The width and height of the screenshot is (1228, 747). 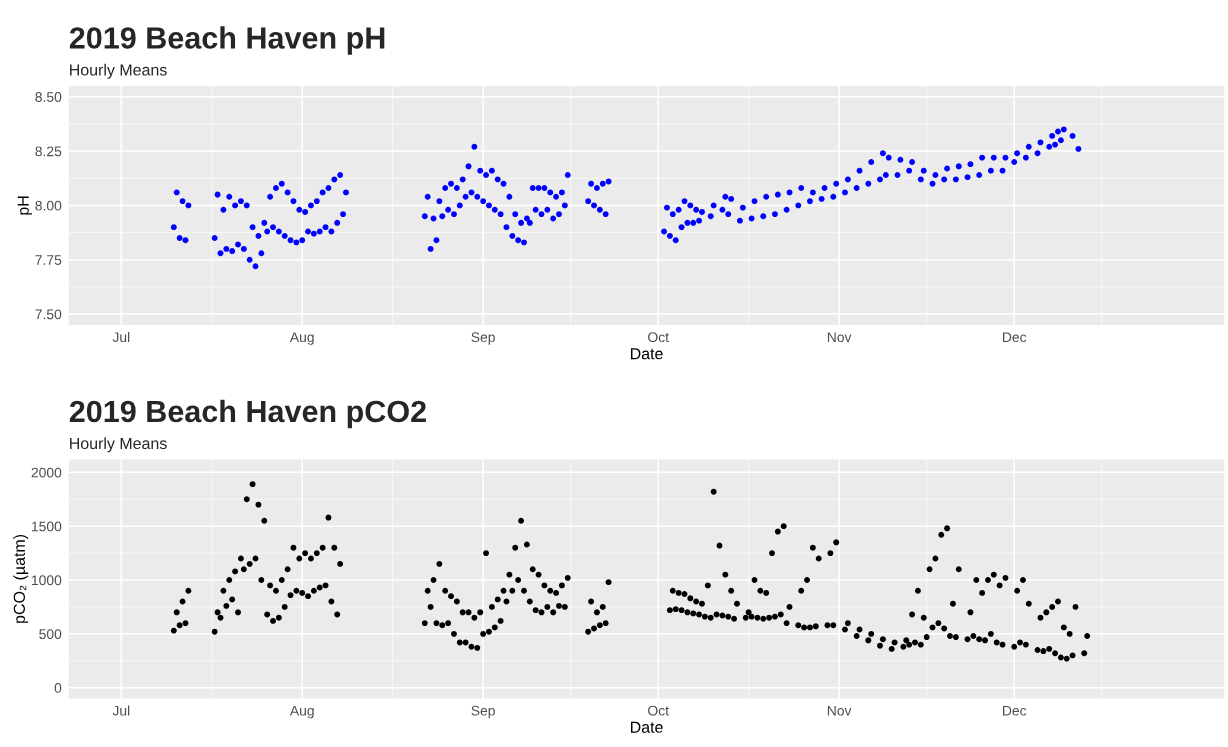 I want to click on y-tick-label: 1500, so click(x=46, y=526).